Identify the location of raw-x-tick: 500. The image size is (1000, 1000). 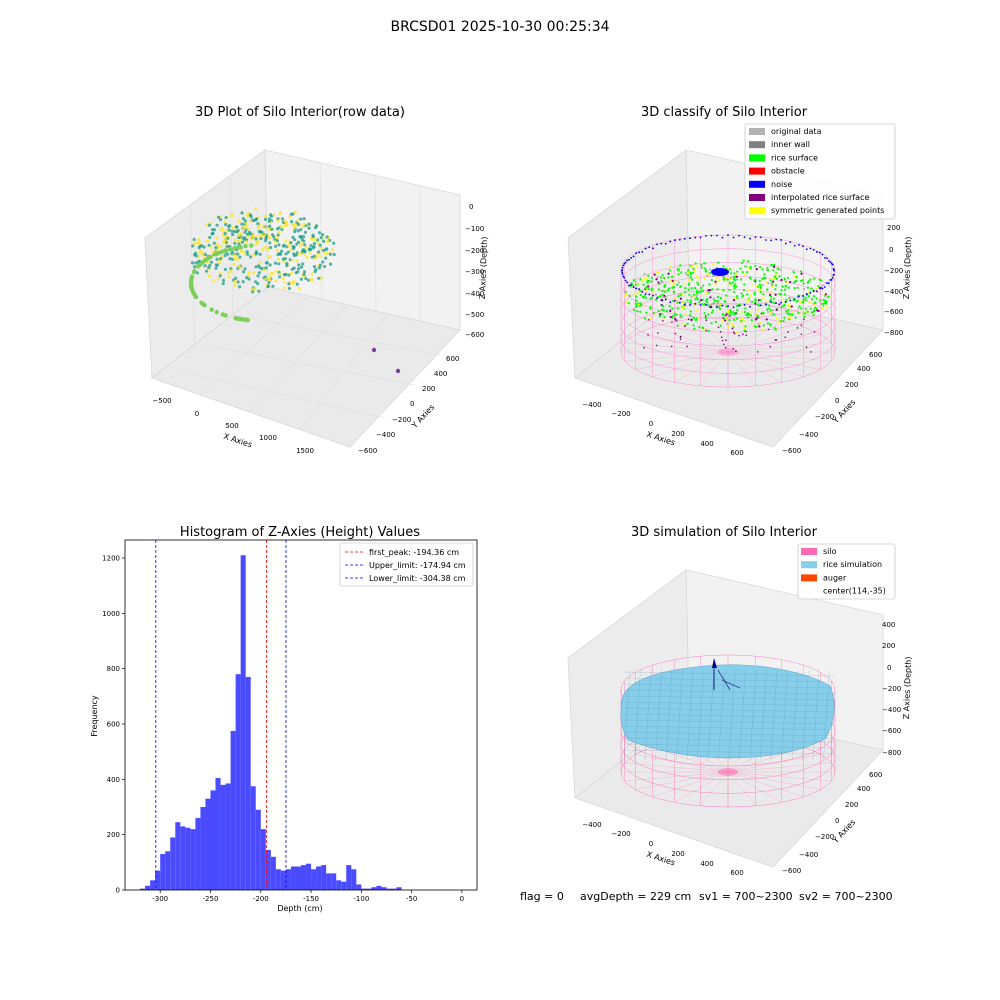
(231, 426).